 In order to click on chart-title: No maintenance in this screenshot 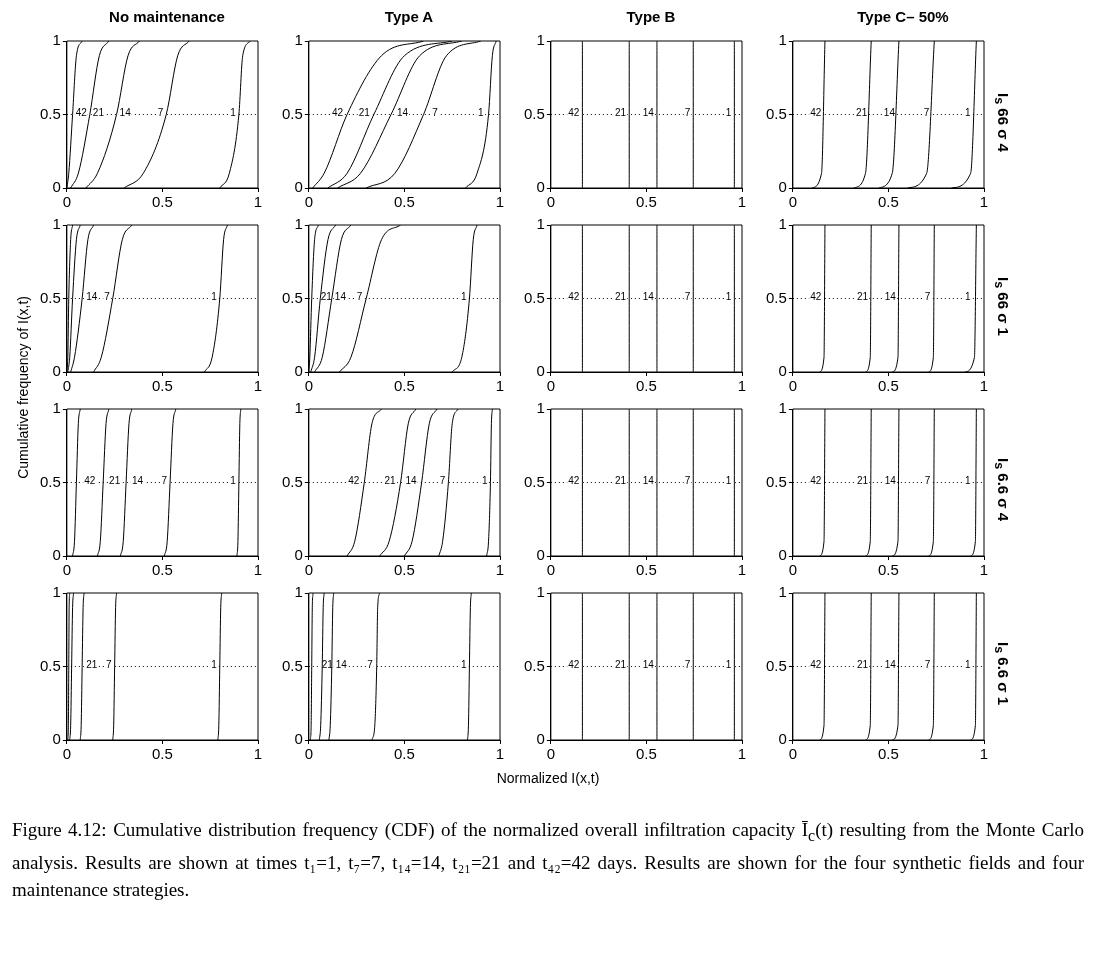, I will do `click(167, 17)`.